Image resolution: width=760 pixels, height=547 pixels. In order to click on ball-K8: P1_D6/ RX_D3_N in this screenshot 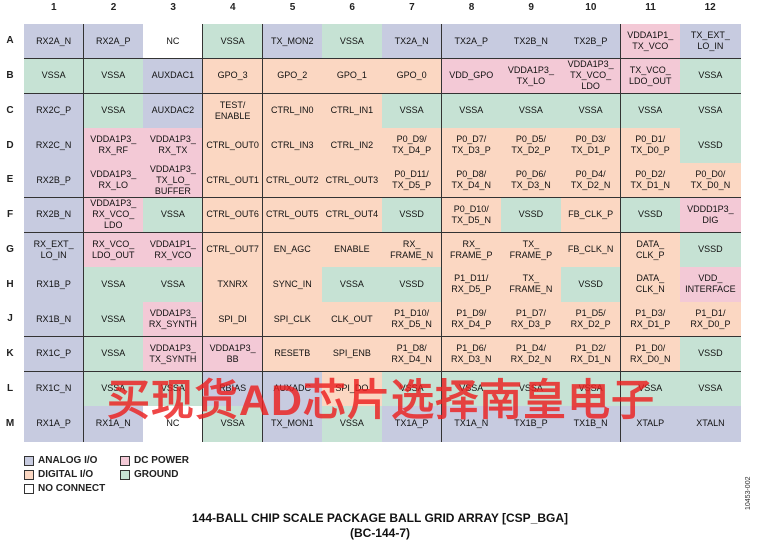, I will do `click(471, 354)`.